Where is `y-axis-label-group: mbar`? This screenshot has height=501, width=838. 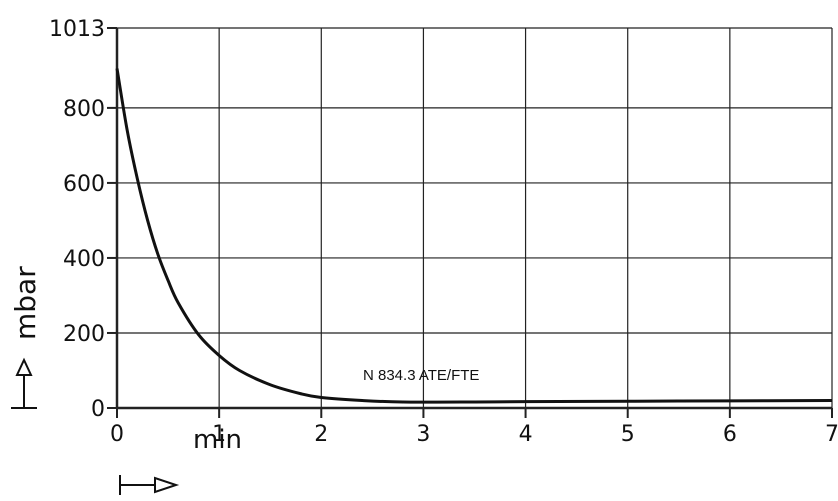 y-axis-label-group: mbar is located at coordinates (25, 337).